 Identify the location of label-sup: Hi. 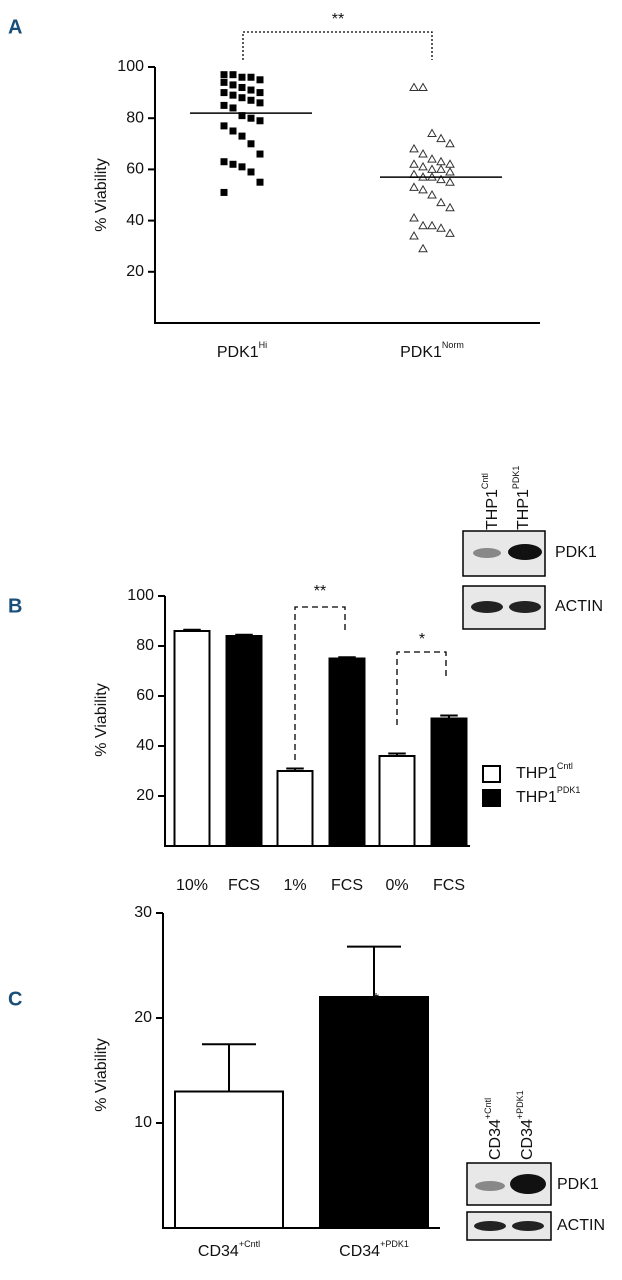
(263, 345).